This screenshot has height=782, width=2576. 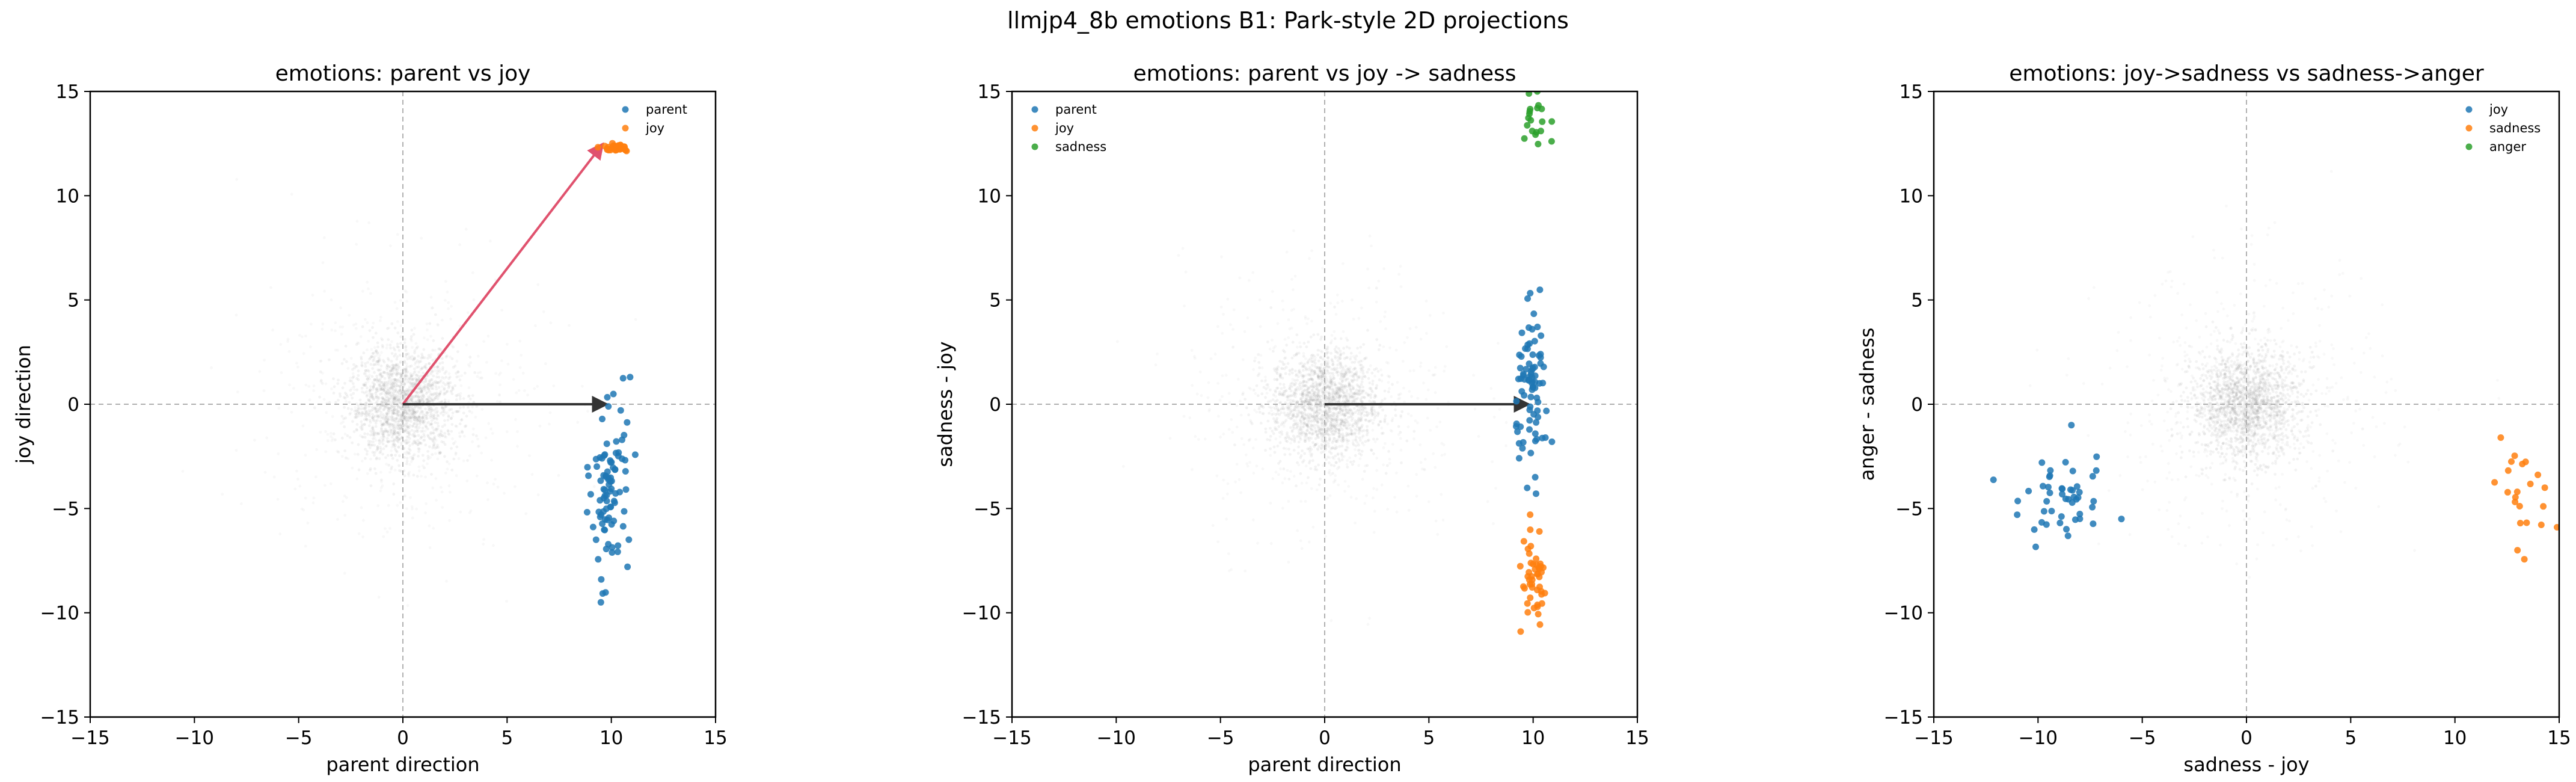 What do you see at coordinates (620, 149) in the screenshot?
I see `point-joy` at bounding box center [620, 149].